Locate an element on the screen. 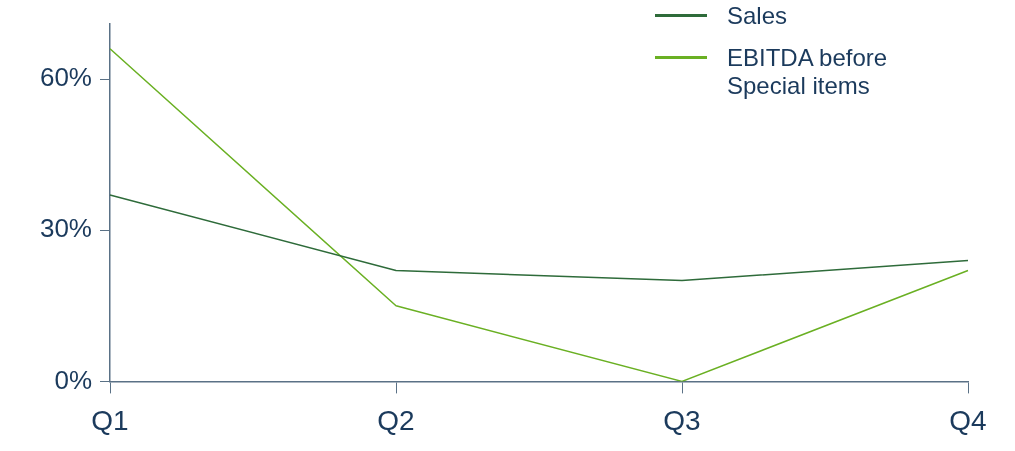 The height and width of the screenshot is (451, 1015). x-tick-label: Q1 is located at coordinates (110, 420).